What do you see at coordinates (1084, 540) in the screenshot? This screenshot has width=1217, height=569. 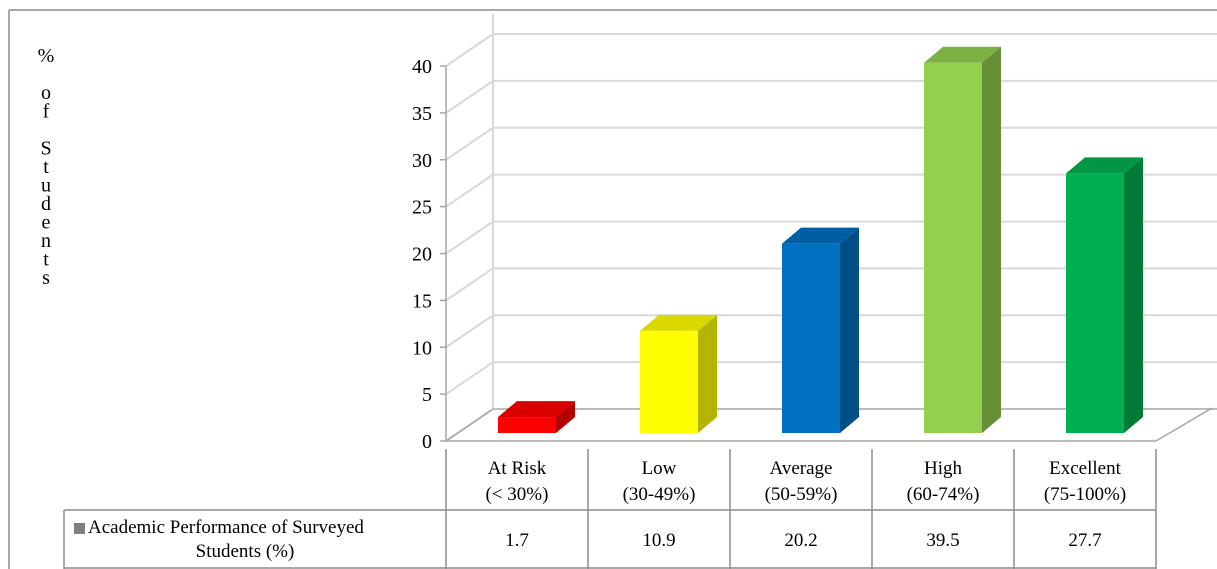 I see `data-label: 27.7` at bounding box center [1084, 540].